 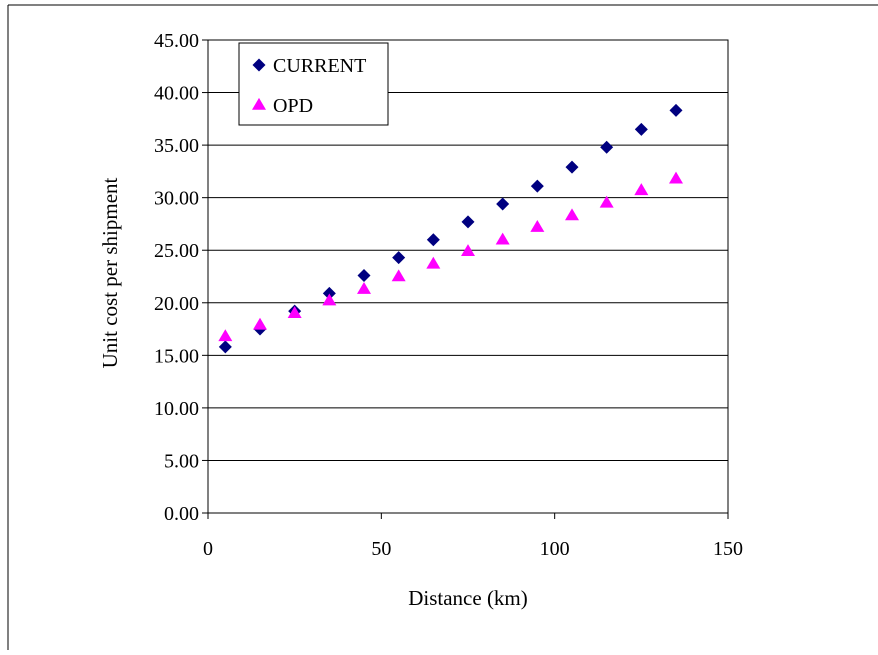 I want to click on y-tick-label: 10.00, so click(x=176, y=409).